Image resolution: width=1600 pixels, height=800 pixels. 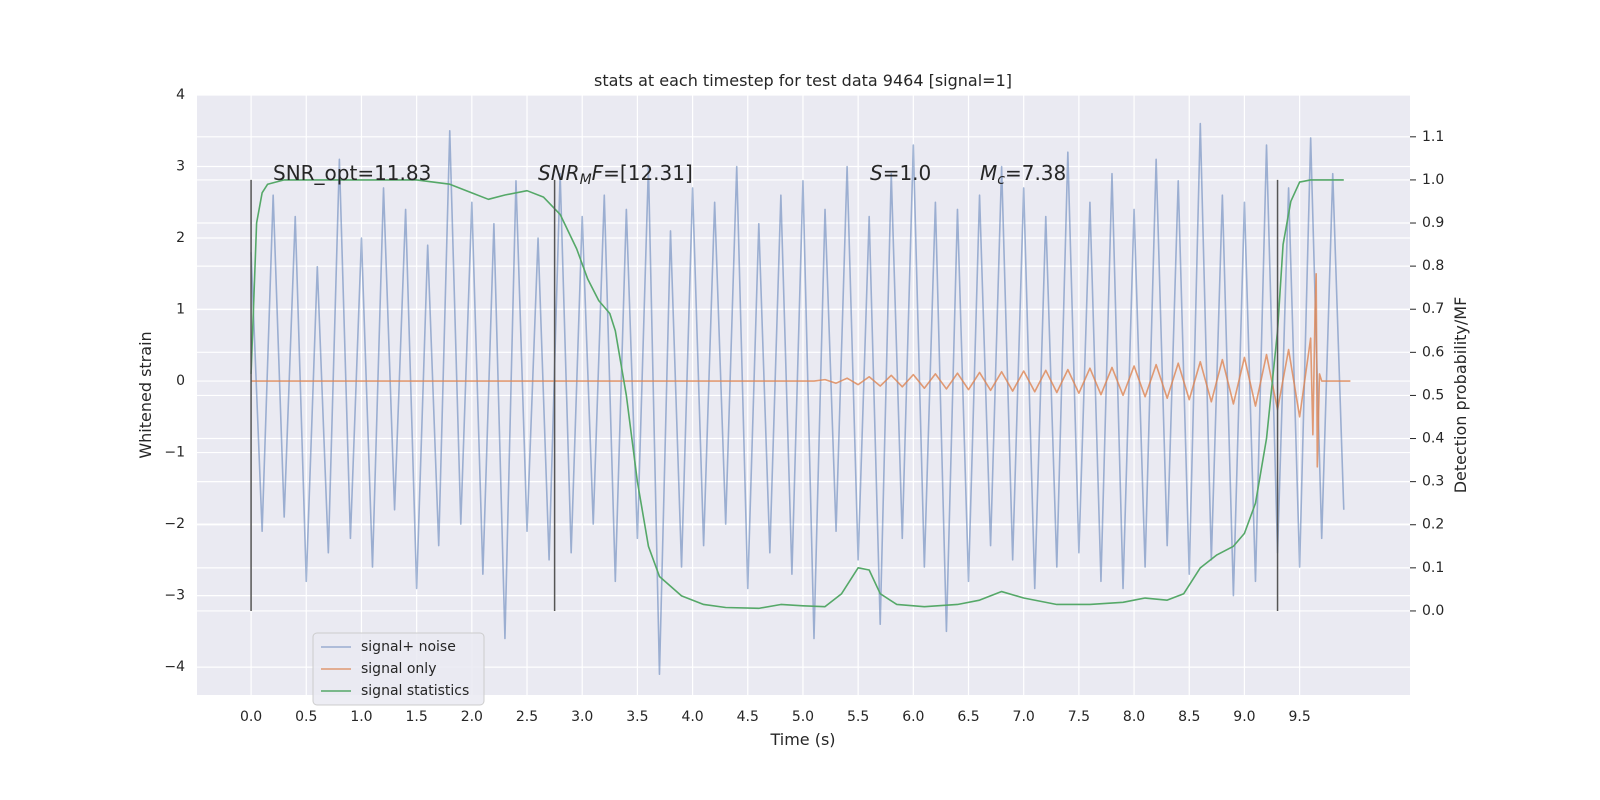 I want to click on x-tick-label: 0.5, so click(x=306, y=717).